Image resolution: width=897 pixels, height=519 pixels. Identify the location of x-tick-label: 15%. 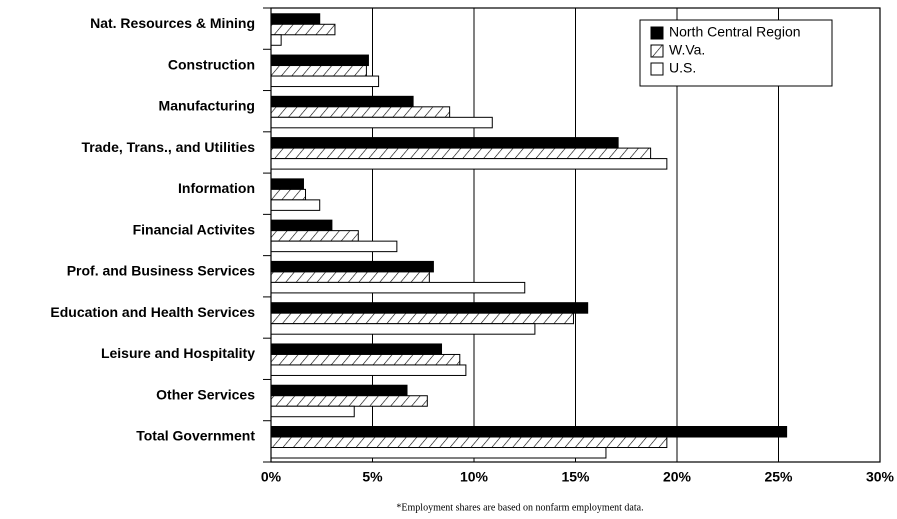
(575, 477).